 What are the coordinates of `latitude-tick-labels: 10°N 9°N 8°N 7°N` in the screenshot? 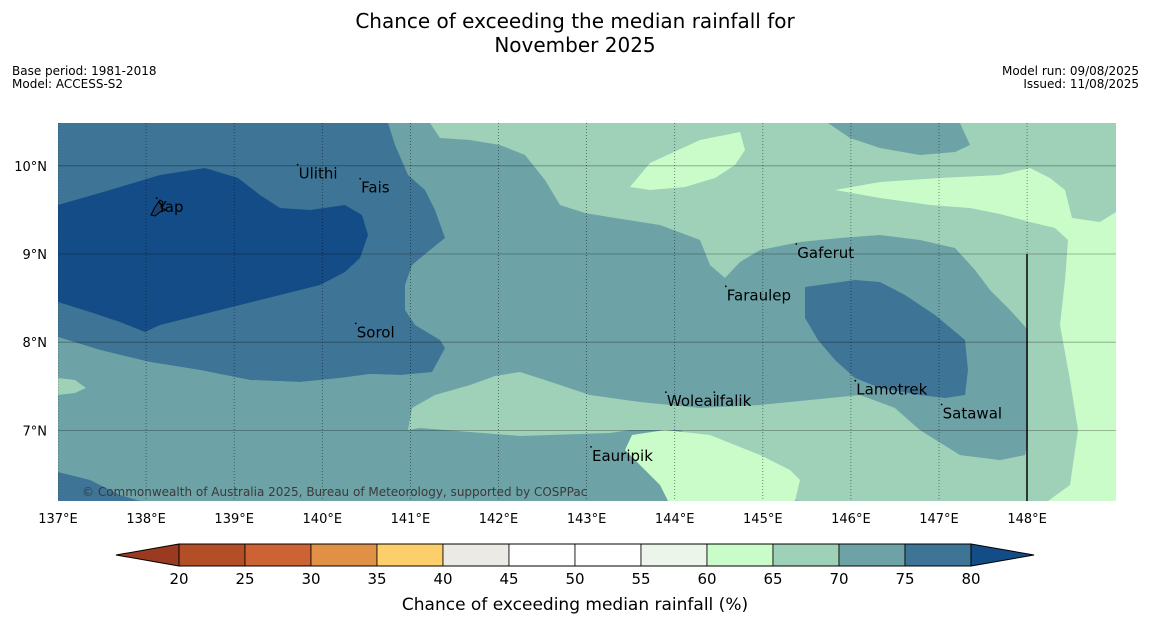 It's located at (30, 300).